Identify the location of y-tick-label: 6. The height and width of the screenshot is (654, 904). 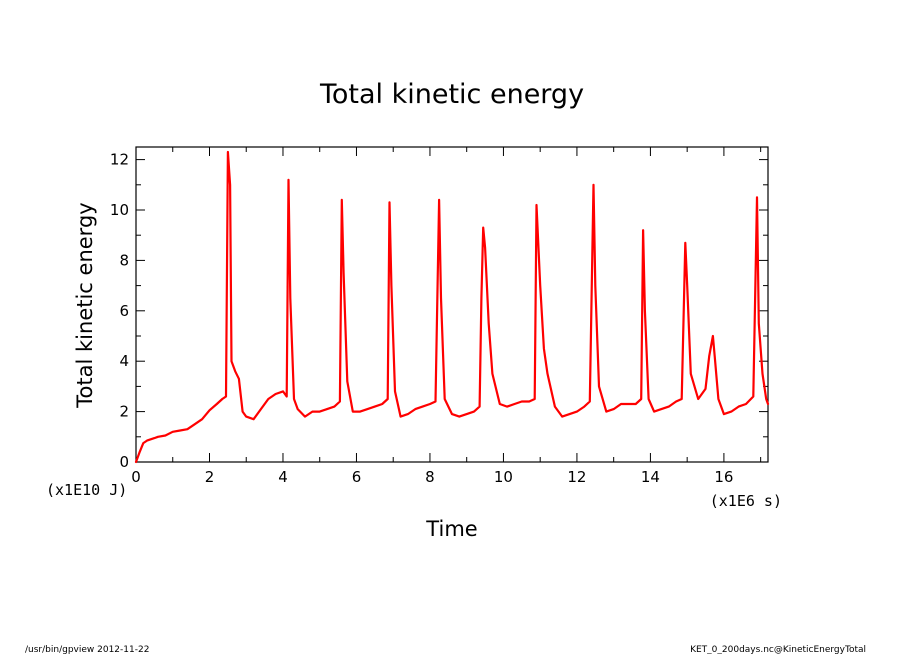
(124, 311).